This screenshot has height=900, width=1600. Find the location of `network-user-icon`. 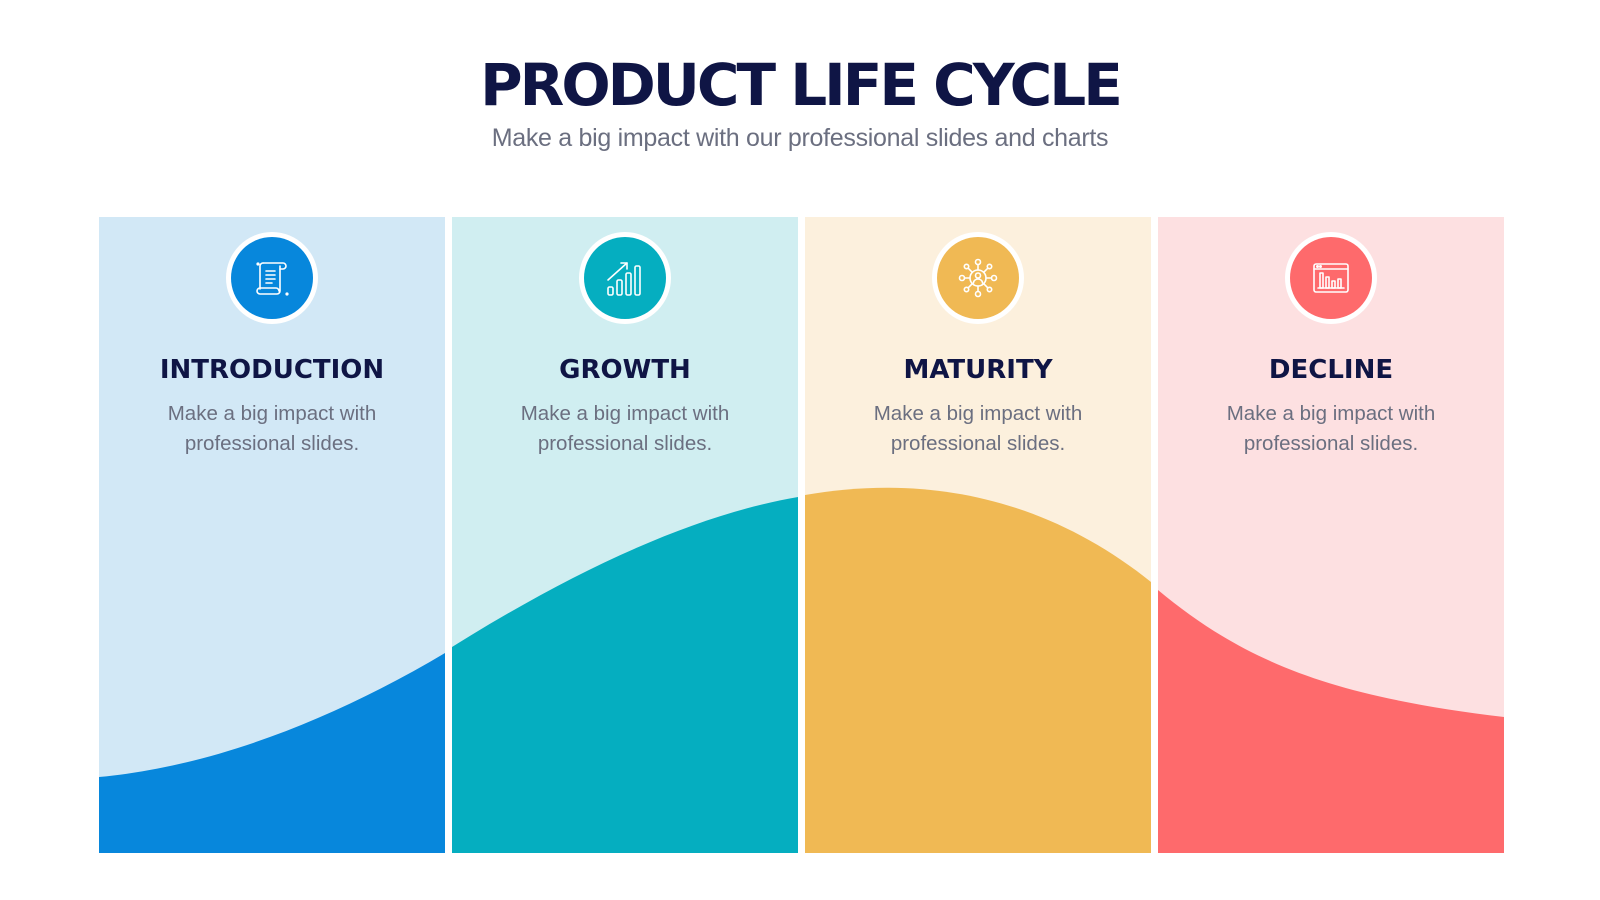

network-user-icon is located at coordinates (978, 278).